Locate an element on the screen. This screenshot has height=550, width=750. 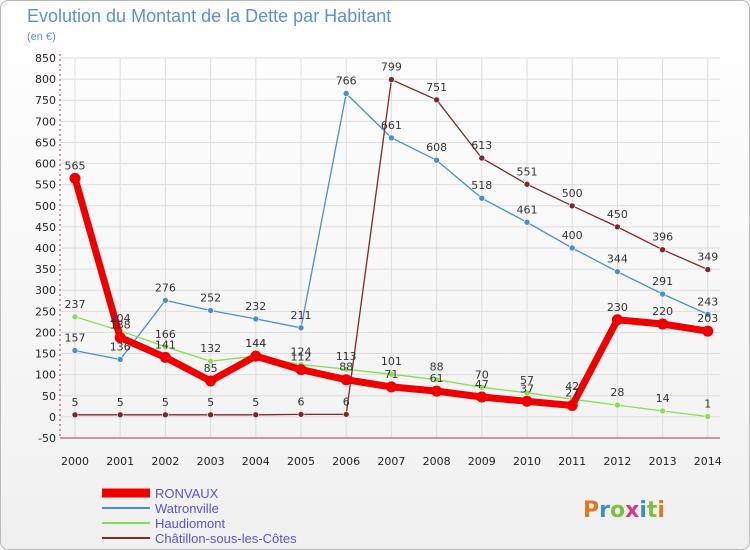
y-tick-label: 600 is located at coordinates (45, 164).